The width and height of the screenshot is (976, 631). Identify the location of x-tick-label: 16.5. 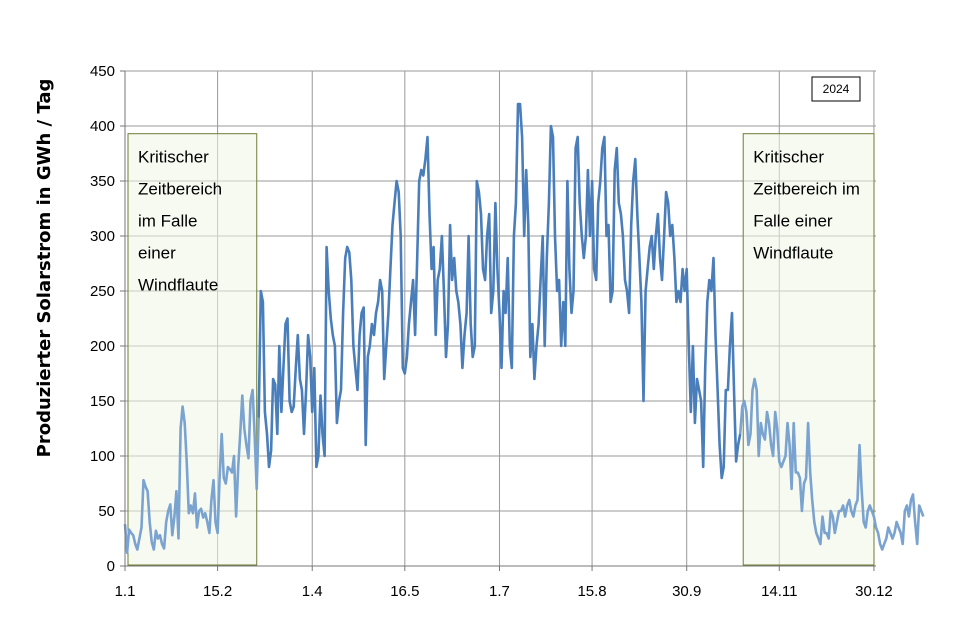
(404, 591).